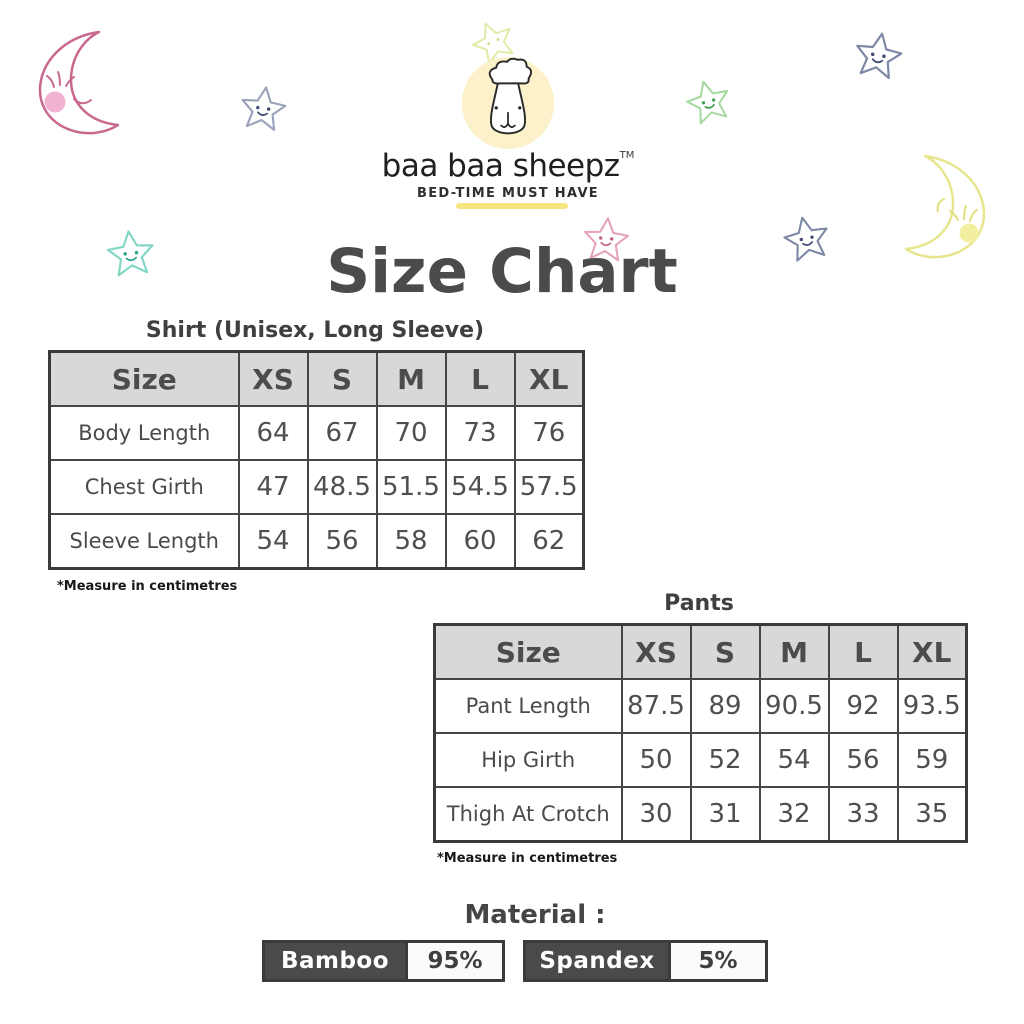 This screenshot has width=1024, height=1024. What do you see at coordinates (480, 378) in the screenshot?
I see `shirt-header-l: L` at bounding box center [480, 378].